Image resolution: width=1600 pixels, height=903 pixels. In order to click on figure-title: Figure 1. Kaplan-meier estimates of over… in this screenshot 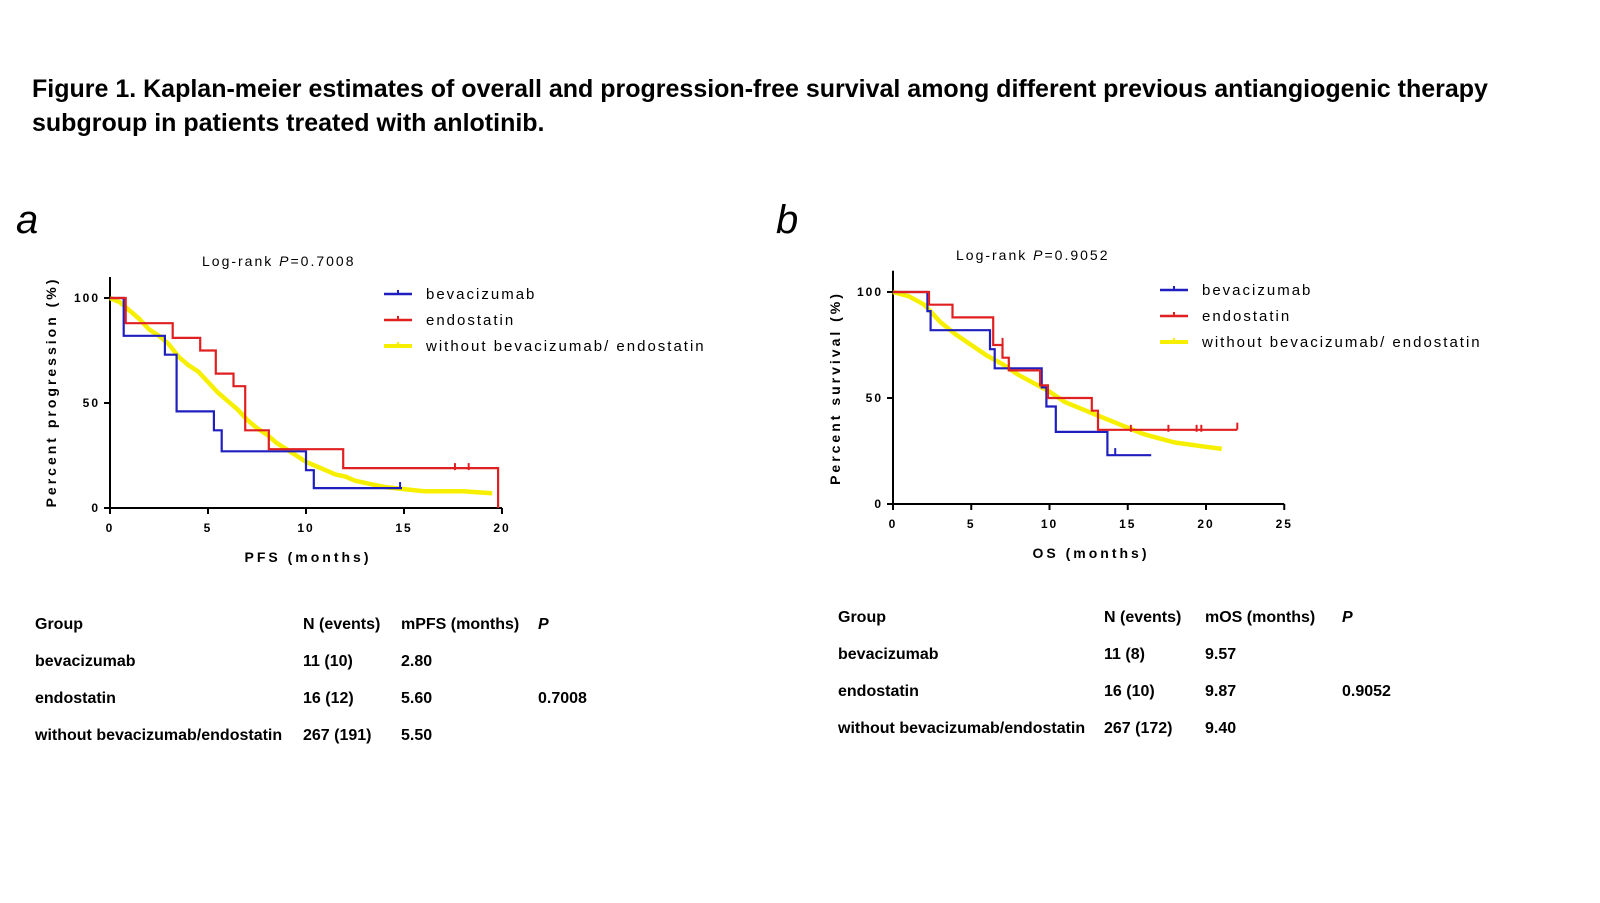, I will do `click(760, 106)`.